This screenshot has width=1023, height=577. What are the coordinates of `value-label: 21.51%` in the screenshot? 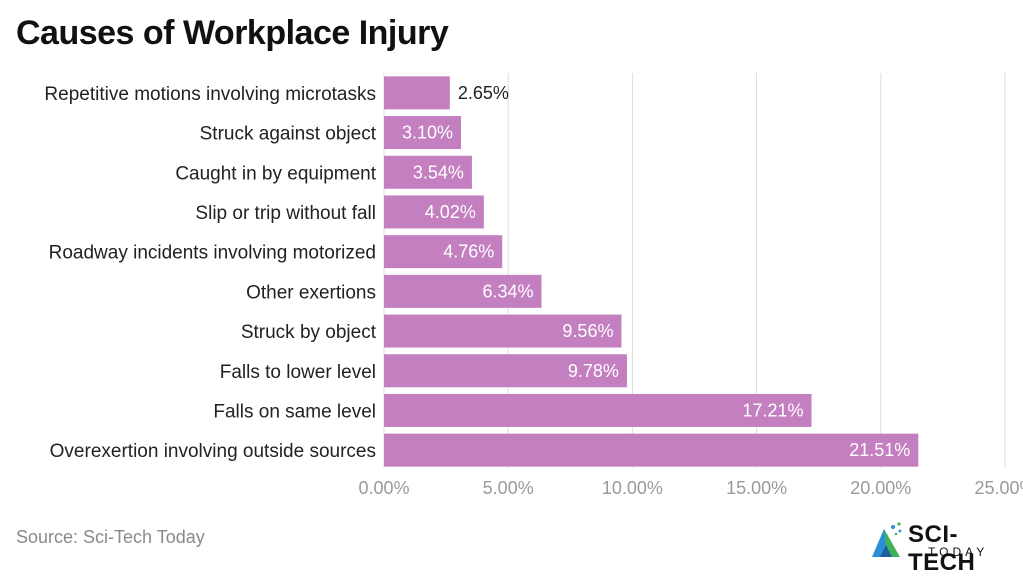 It's located at (879, 450).